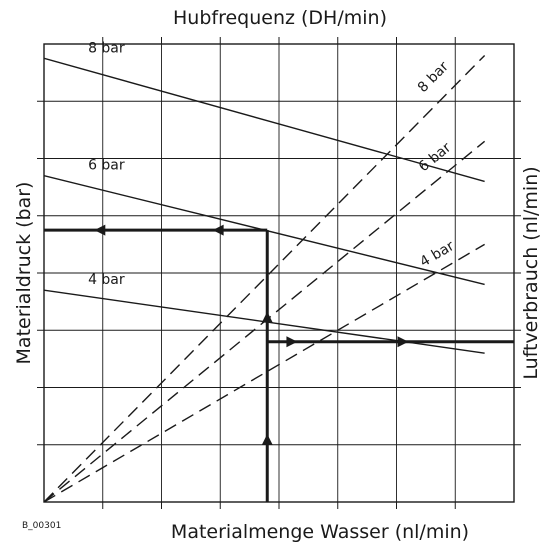  What do you see at coordinates (320, 532) in the screenshot?
I see `x-axis-label: Materialmenge Wasser (nl/min)` at bounding box center [320, 532].